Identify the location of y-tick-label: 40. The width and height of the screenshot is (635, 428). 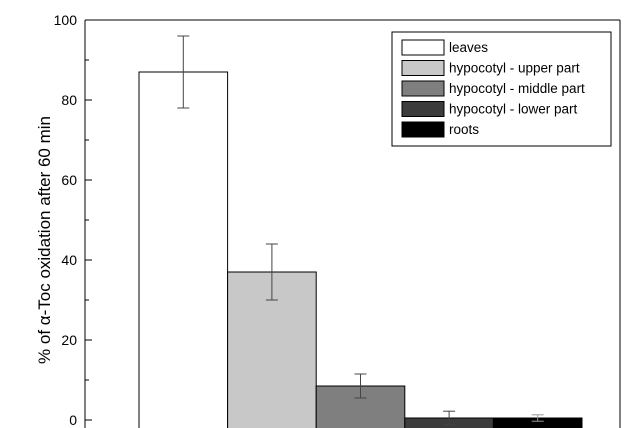
(69, 260).